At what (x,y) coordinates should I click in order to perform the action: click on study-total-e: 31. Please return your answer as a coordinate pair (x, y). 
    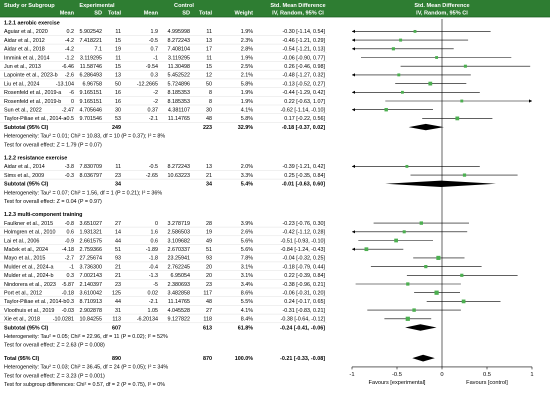
    Looking at the image, I should click on (118, 311).